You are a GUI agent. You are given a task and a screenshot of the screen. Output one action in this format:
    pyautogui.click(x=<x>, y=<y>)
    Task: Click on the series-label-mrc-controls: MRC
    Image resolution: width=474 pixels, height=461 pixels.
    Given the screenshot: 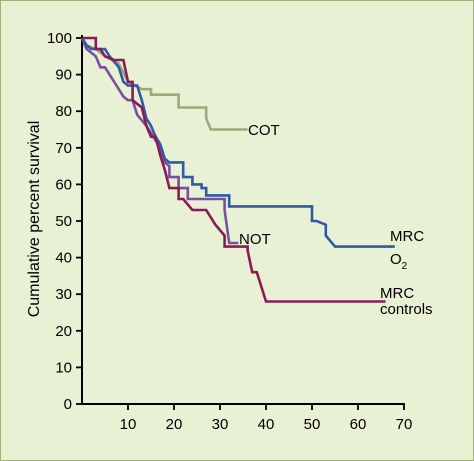 What is the action you would take?
    pyautogui.click(x=397, y=293)
    